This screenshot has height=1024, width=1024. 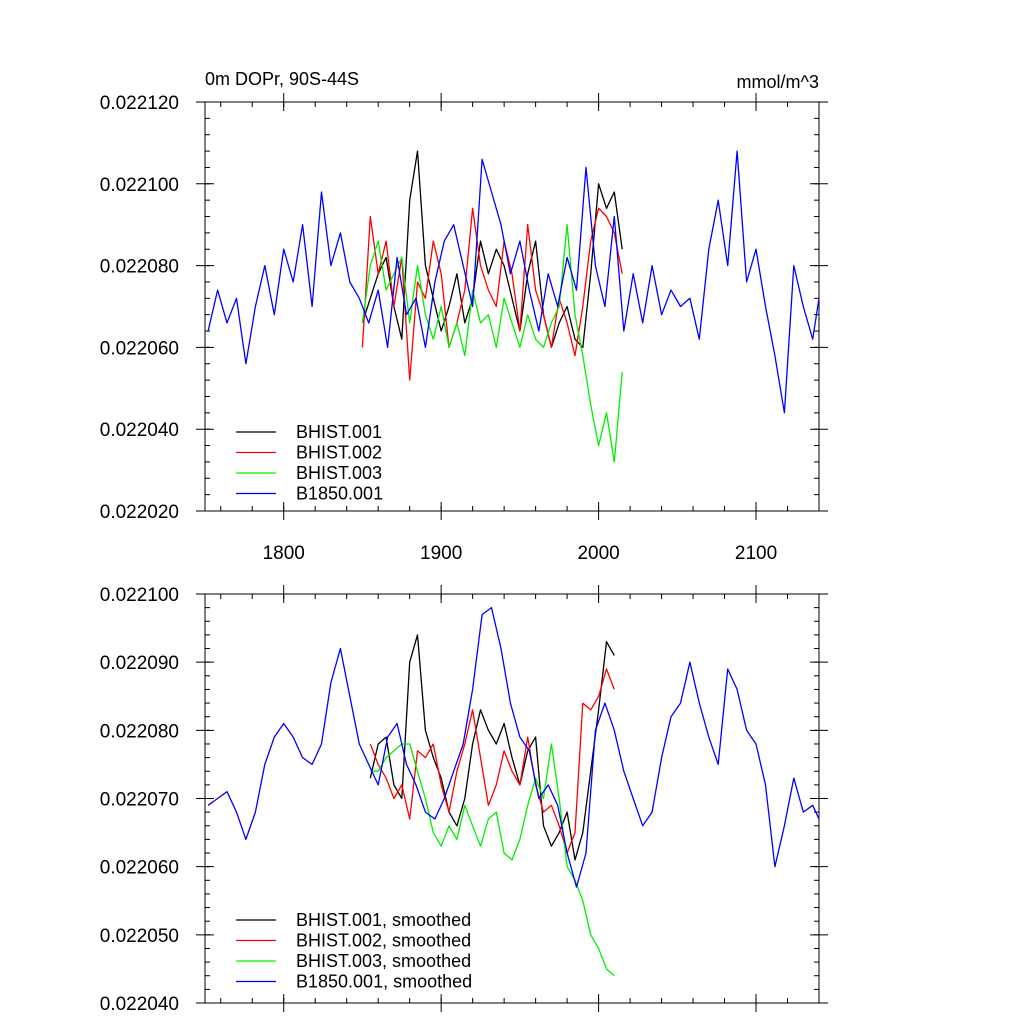 I want to click on bottom-y-tick-label: 0.022050, so click(x=139, y=936).